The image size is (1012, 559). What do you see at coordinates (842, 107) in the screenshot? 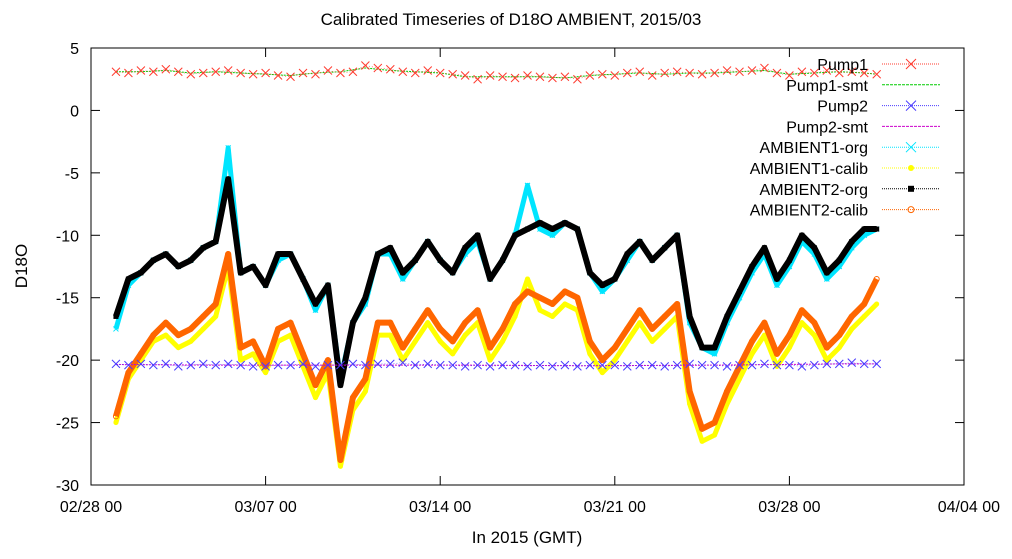
I see `legend-label: Pump2` at bounding box center [842, 107].